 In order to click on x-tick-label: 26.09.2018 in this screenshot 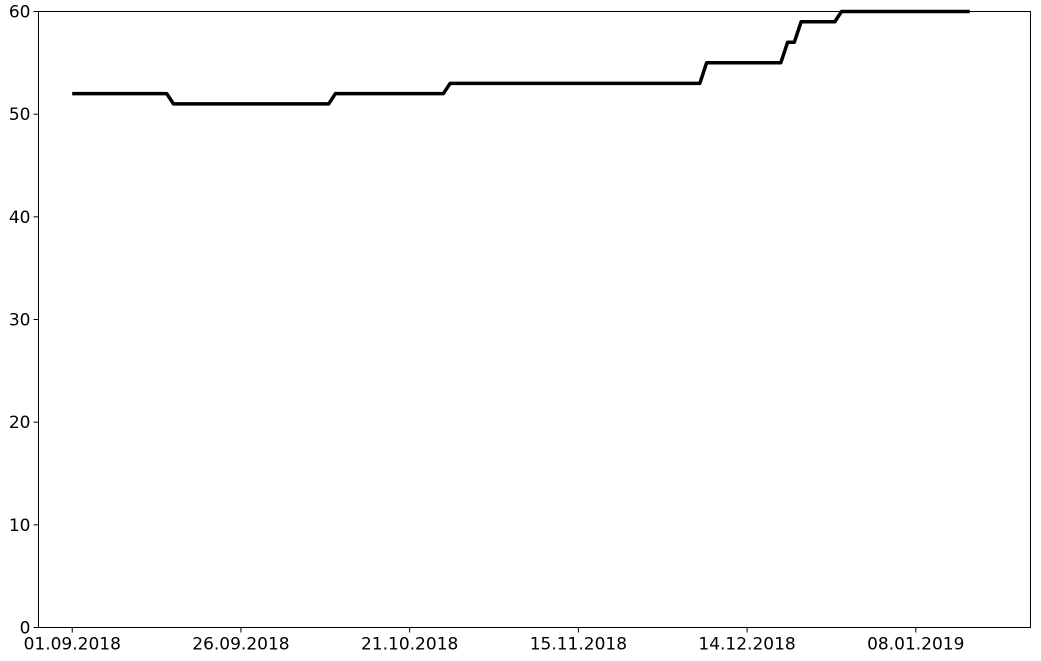, I will do `click(240, 645)`.